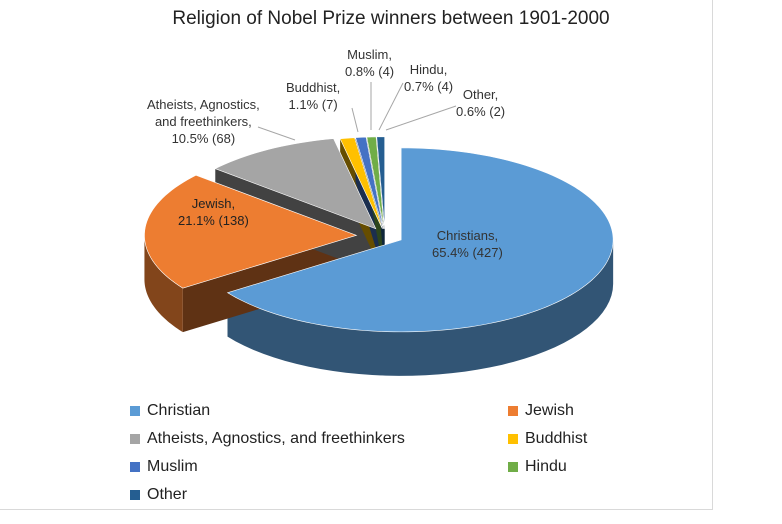  Describe the element at coordinates (213, 212) in the screenshot. I see `data-label-jewish: Jewish, 21.1% (138)` at that location.